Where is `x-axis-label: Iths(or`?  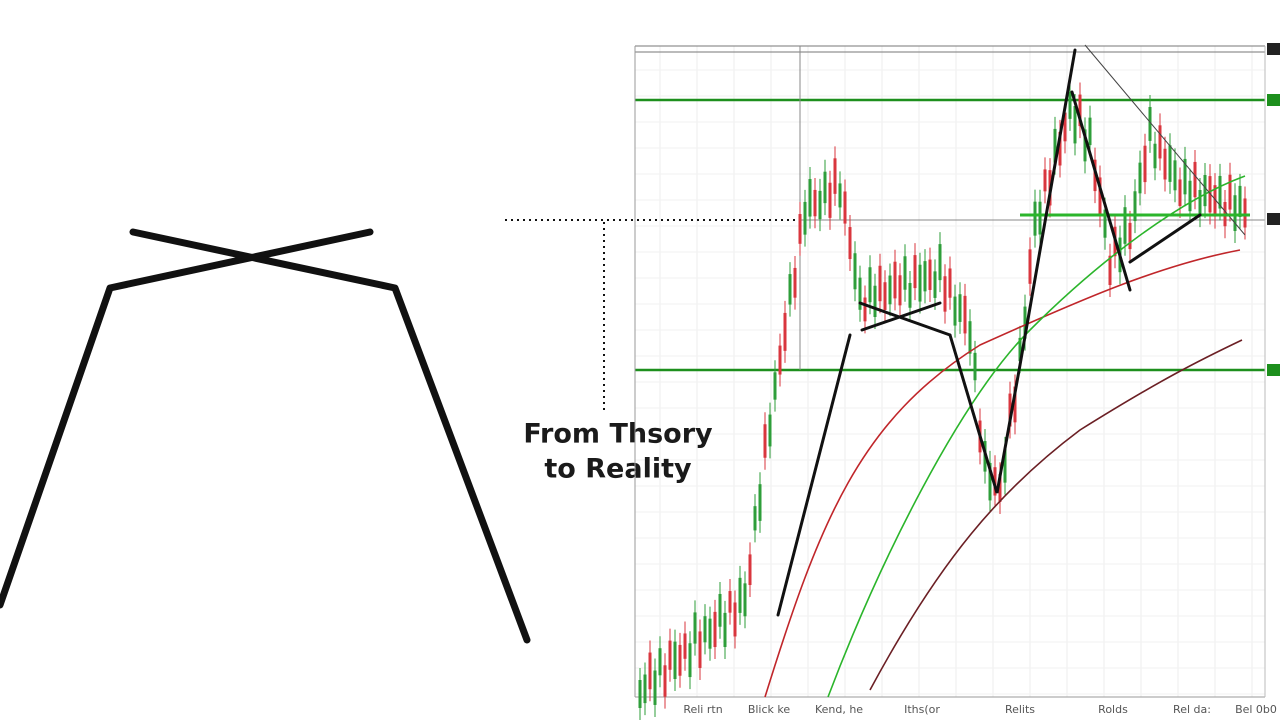 x-axis-label: Iths(or is located at coordinates (922, 709).